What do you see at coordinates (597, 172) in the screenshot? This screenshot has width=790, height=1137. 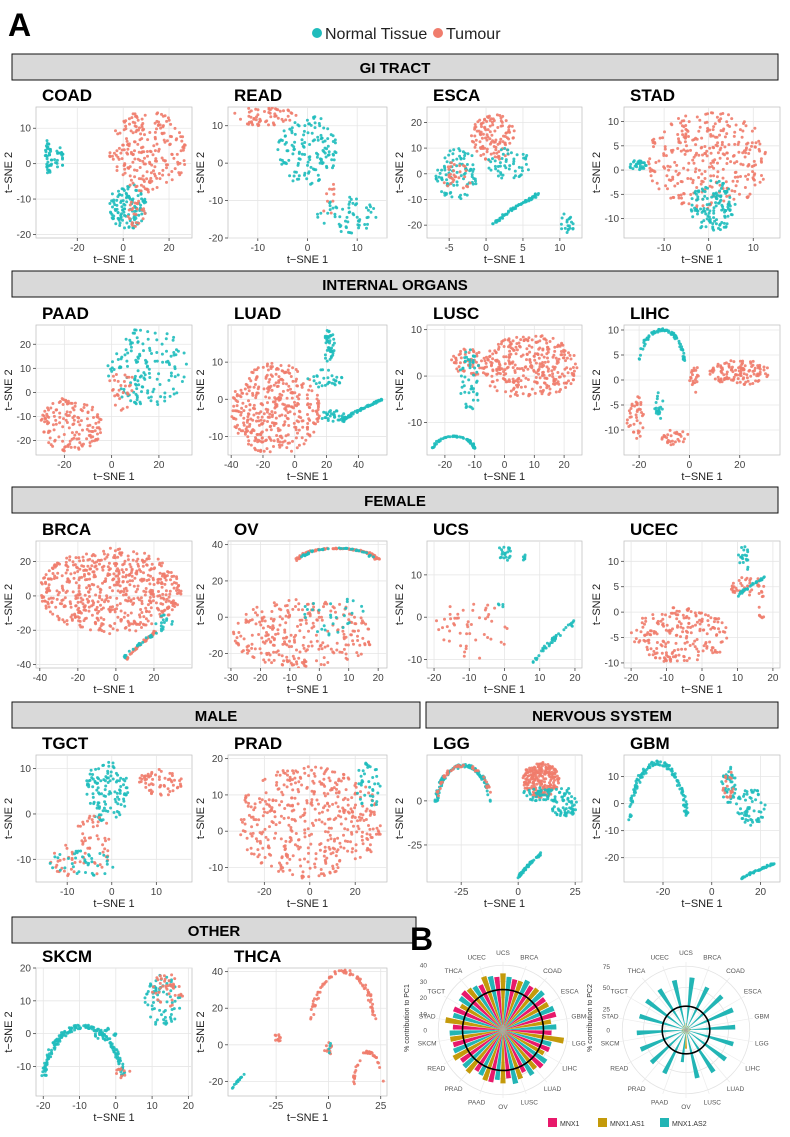 I see `y-axis-label: t−SNE 2` at bounding box center [597, 172].